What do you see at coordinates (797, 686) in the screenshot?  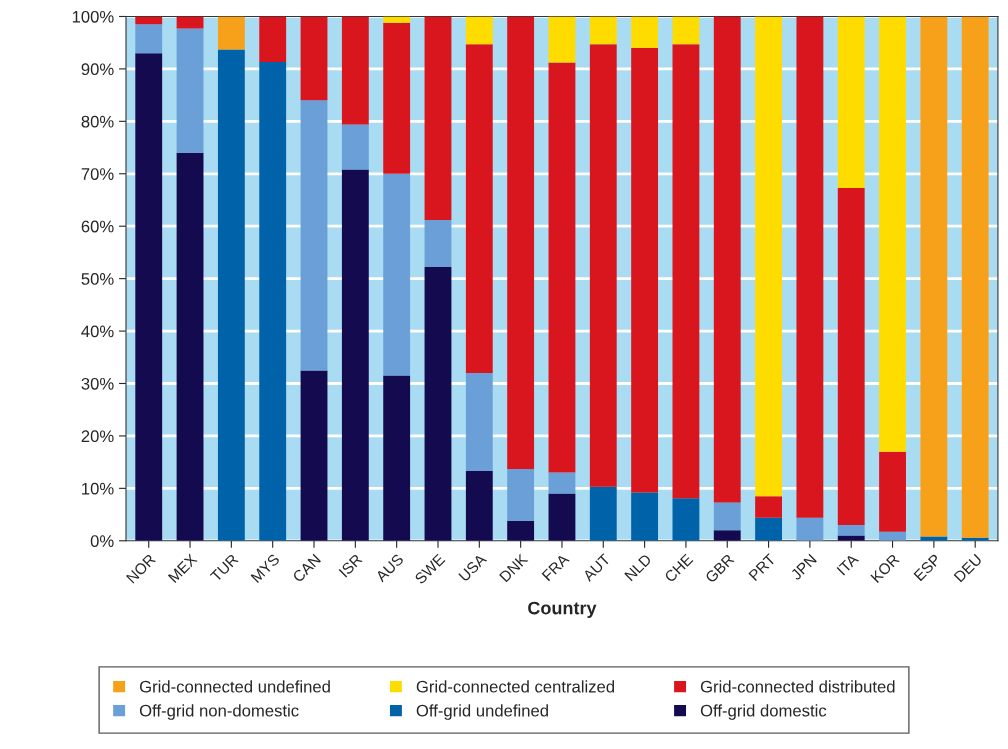 I see `legend-label: Grid-connected distributed` at bounding box center [797, 686].